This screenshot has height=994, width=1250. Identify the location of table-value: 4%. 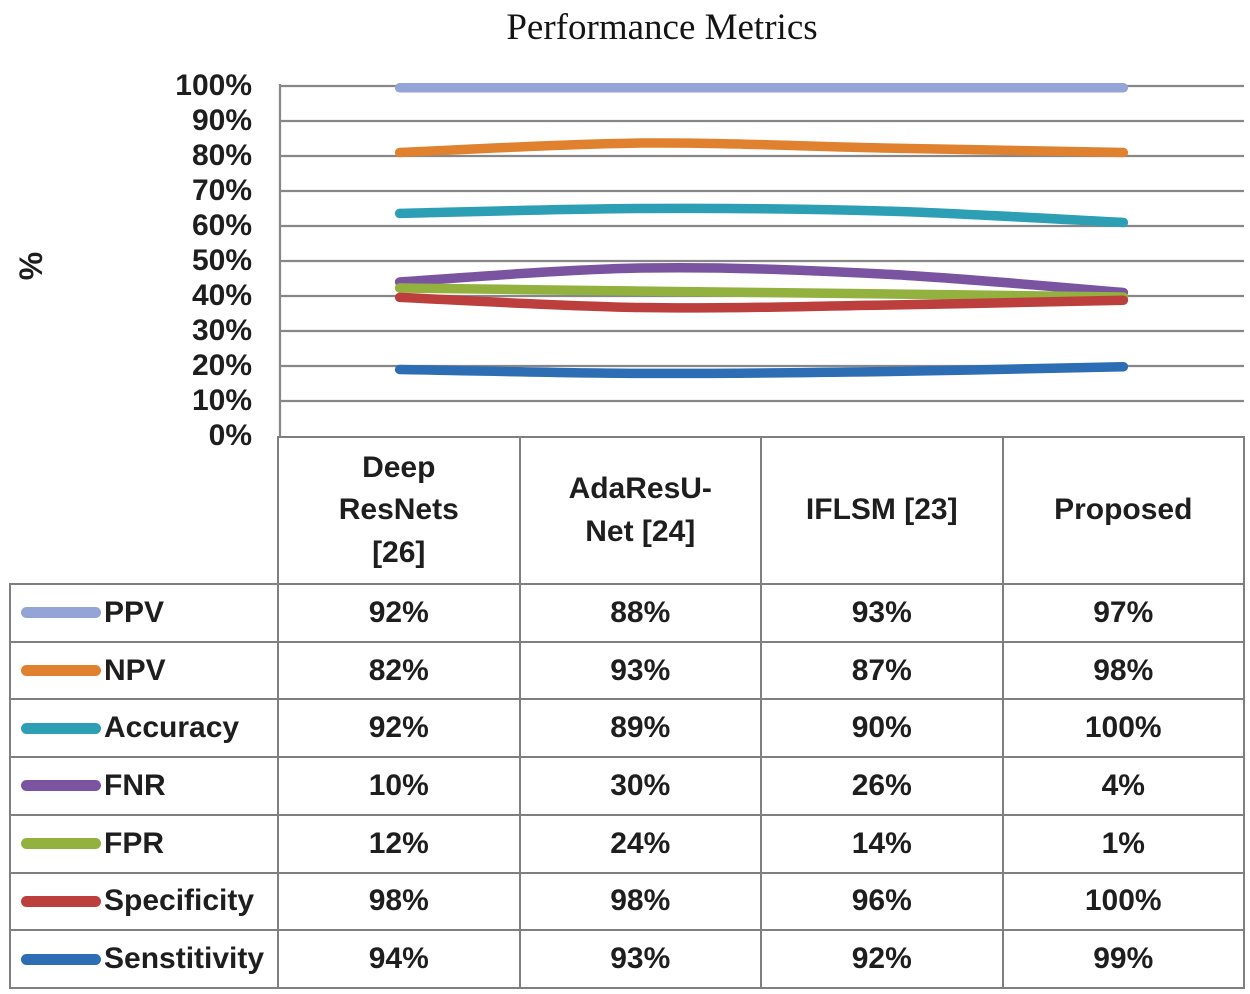
(1124, 787).